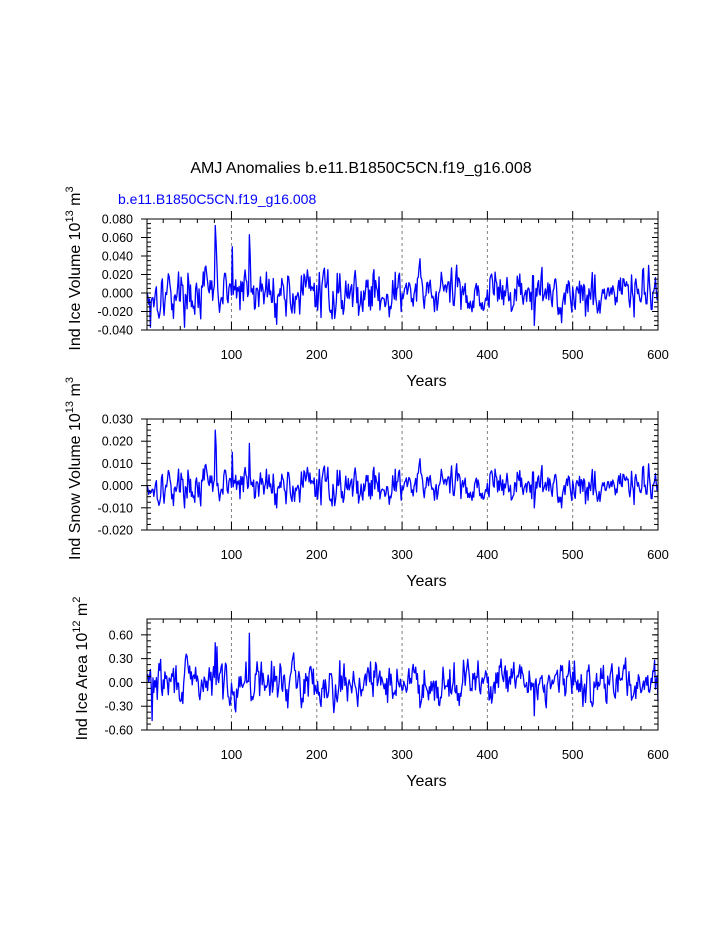 The image size is (723, 935). I want to click on y-tick-label: 0.010, so click(117, 464).